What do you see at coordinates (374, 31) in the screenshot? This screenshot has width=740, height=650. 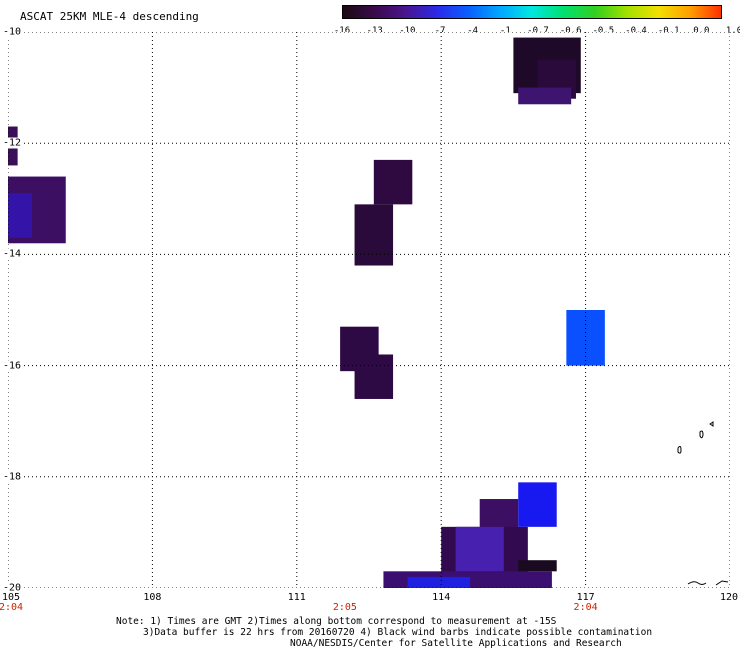 I see `colorbar-tick-label: -13` at bounding box center [374, 31].